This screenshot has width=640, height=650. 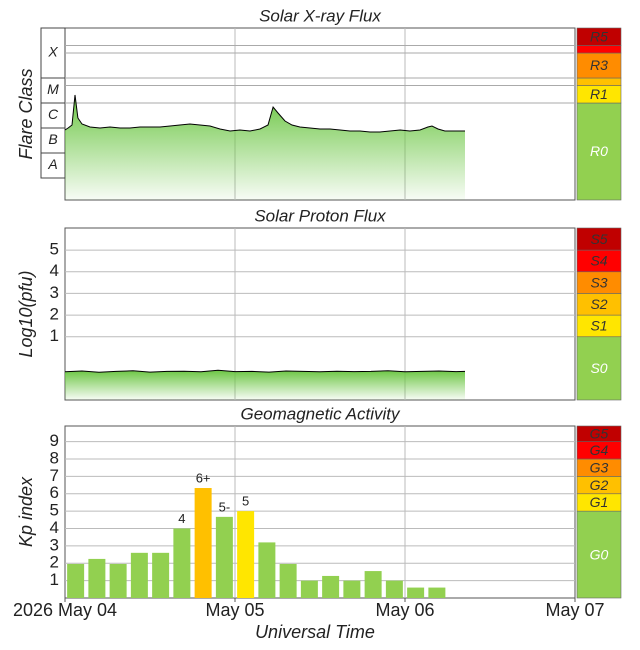 I want to click on y-tick-label: 6, so click(x=54, y=492).